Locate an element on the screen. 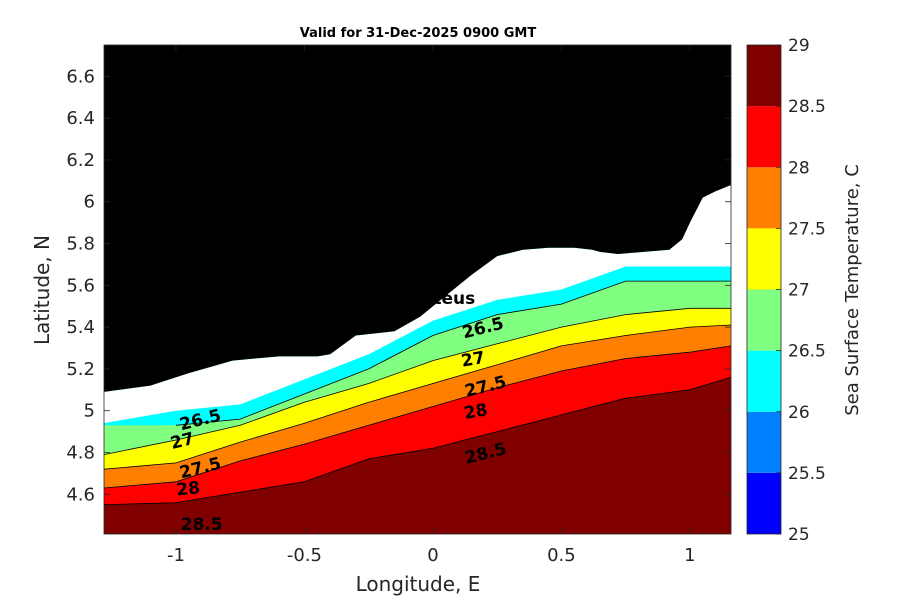 The width and height of the screenshot is (900, 600). contour-label-8: 28 is located at coordinates (475, 412).